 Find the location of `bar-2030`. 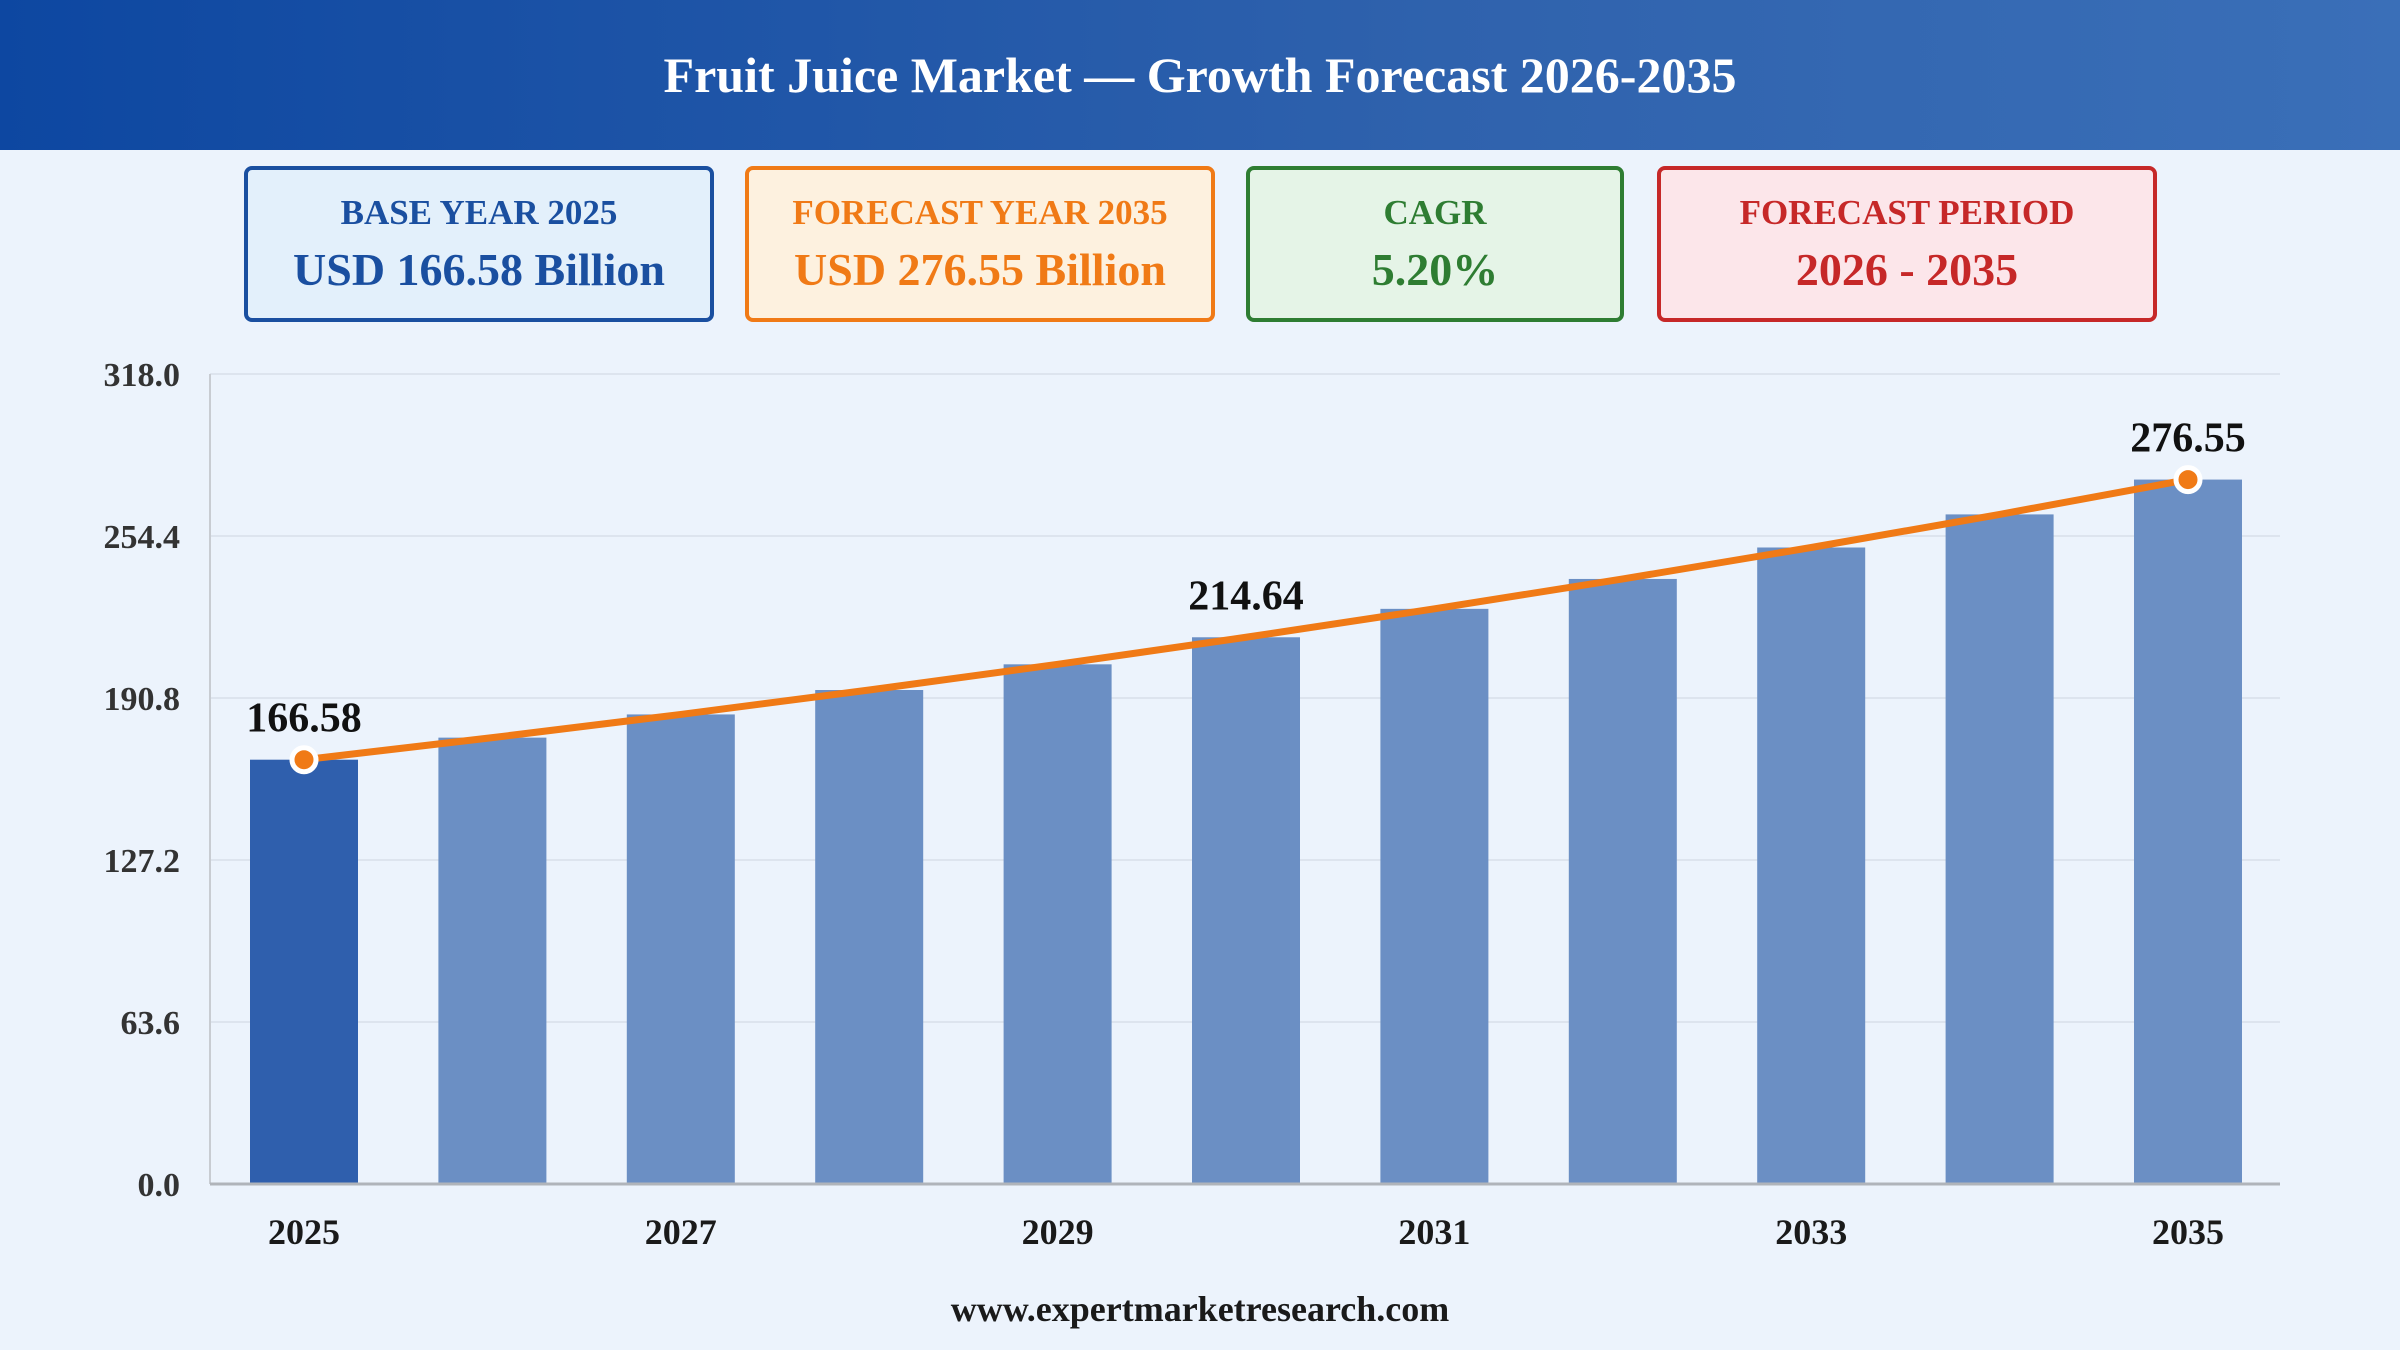

bar-2030 is located at coordinates (1246, 910).